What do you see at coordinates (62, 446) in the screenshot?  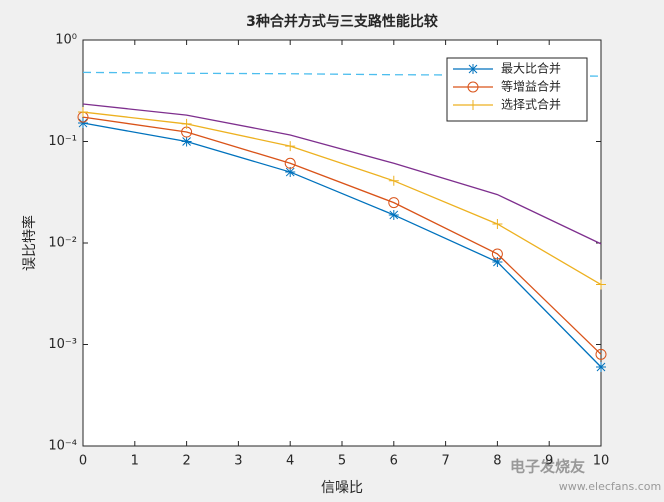 I see `y-tick-label: 10⁻⁴` at bounding box center [62, 446].